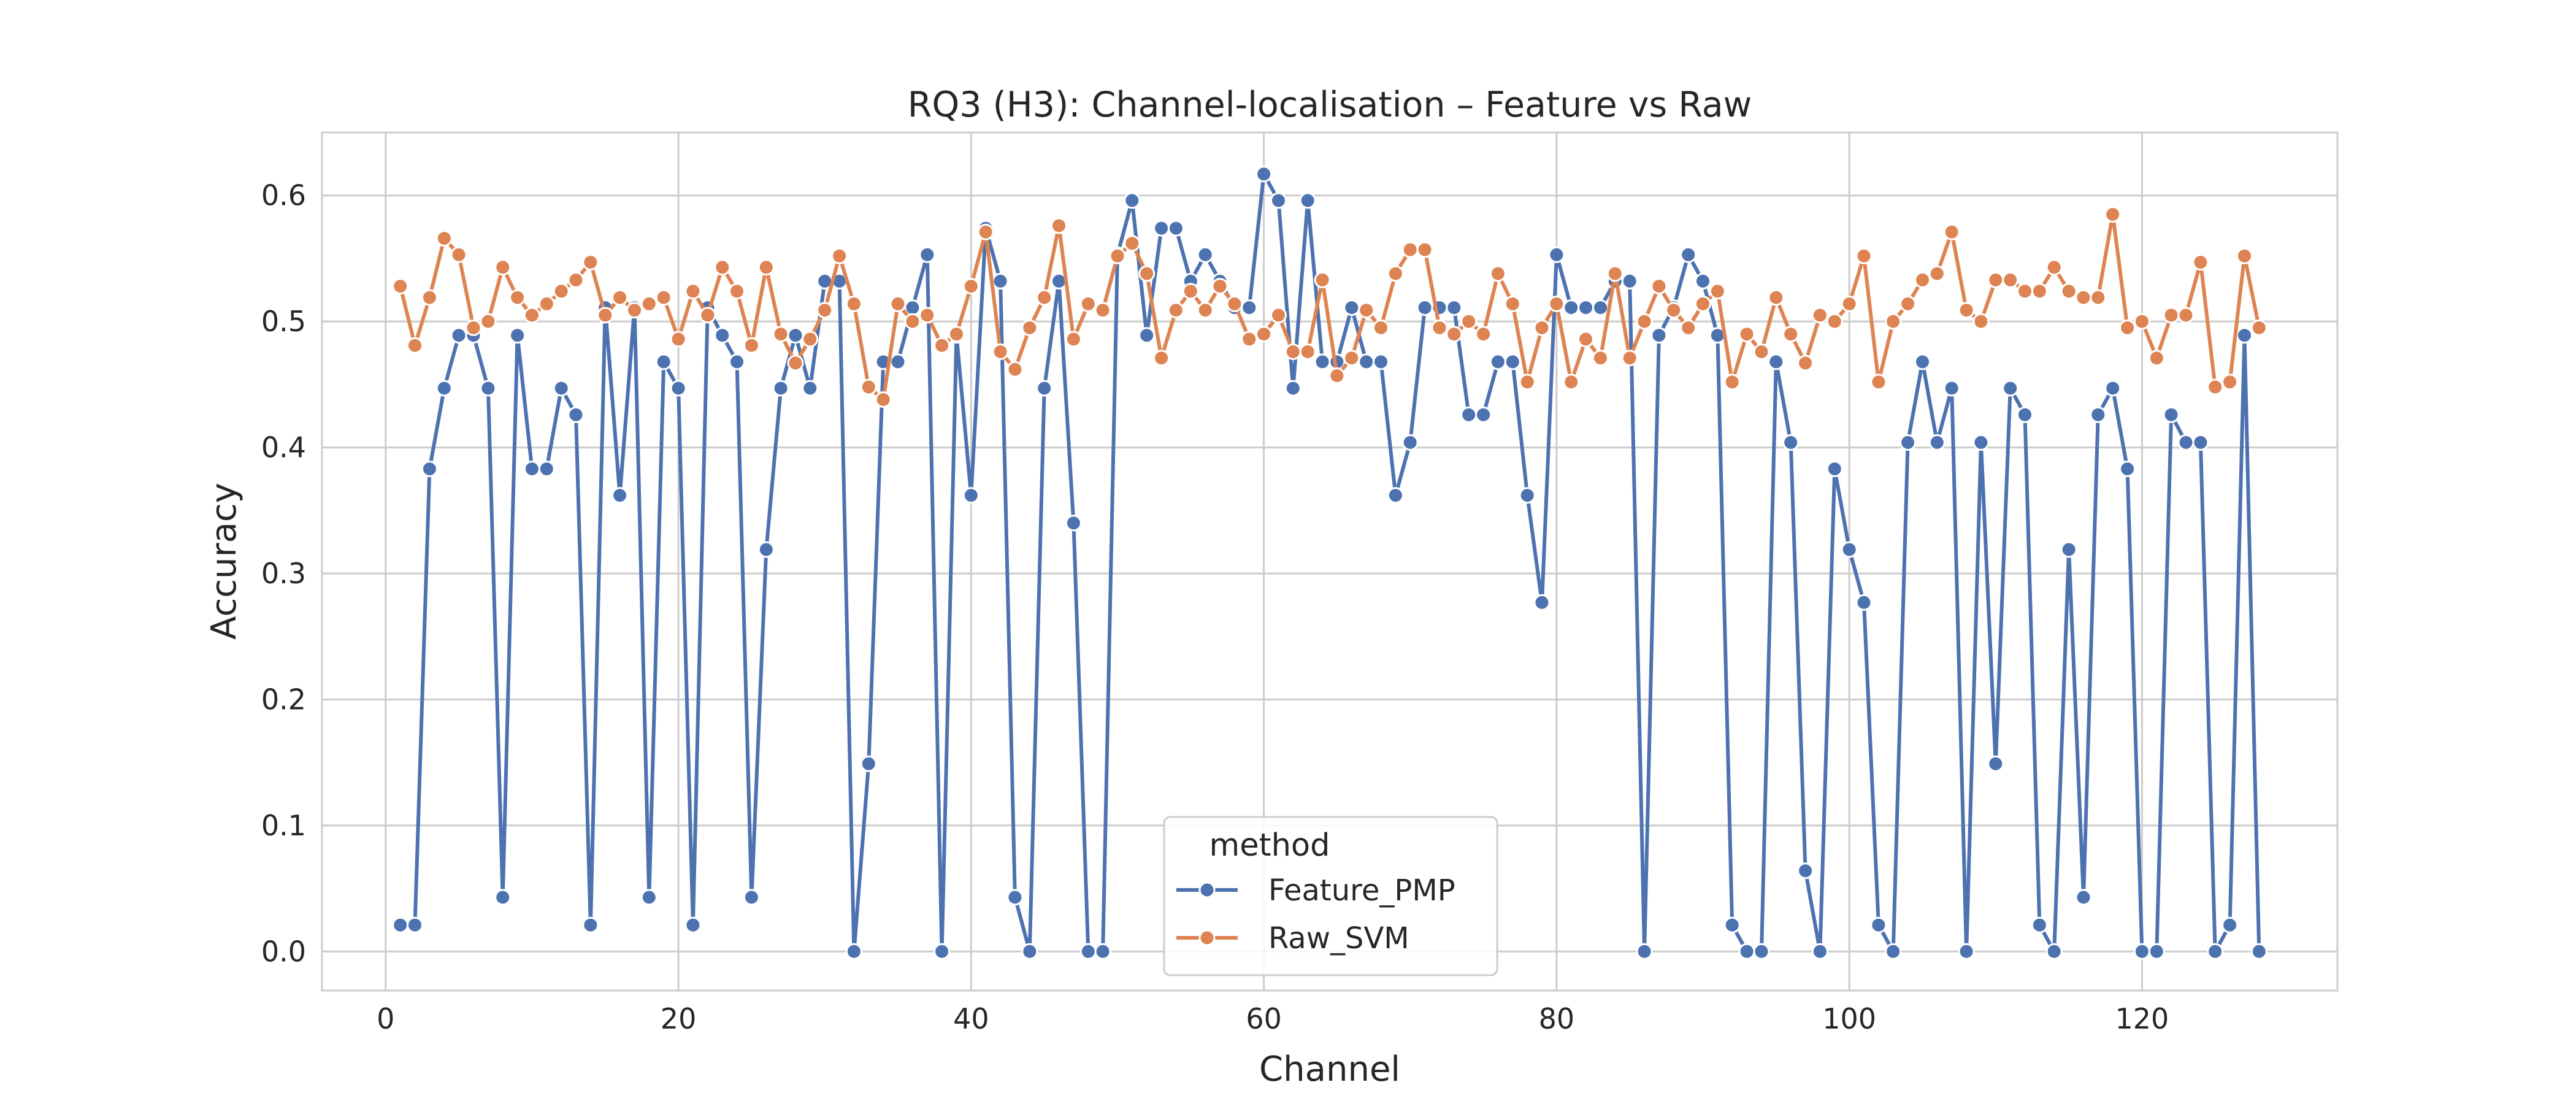  I want to click on y-tick-label: 0.2, so click(283, 699).